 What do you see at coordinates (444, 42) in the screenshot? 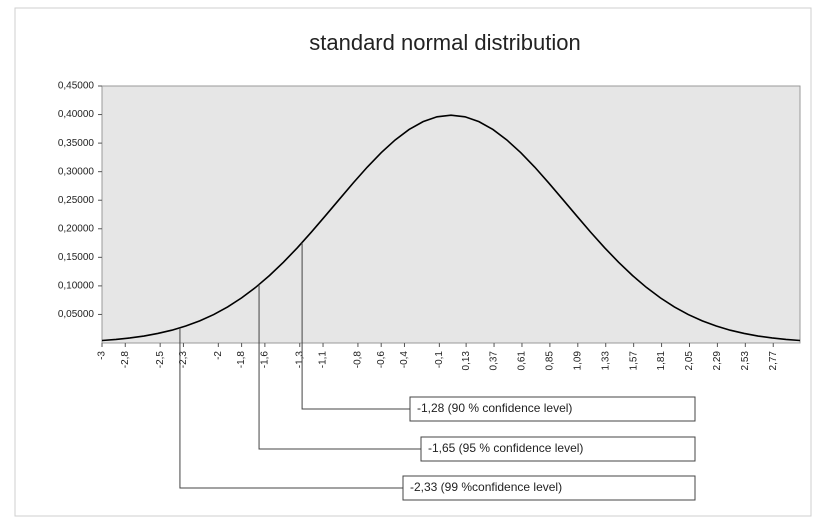
I see `chart-title: standard normal distribution` at bounding box center [444, 42].